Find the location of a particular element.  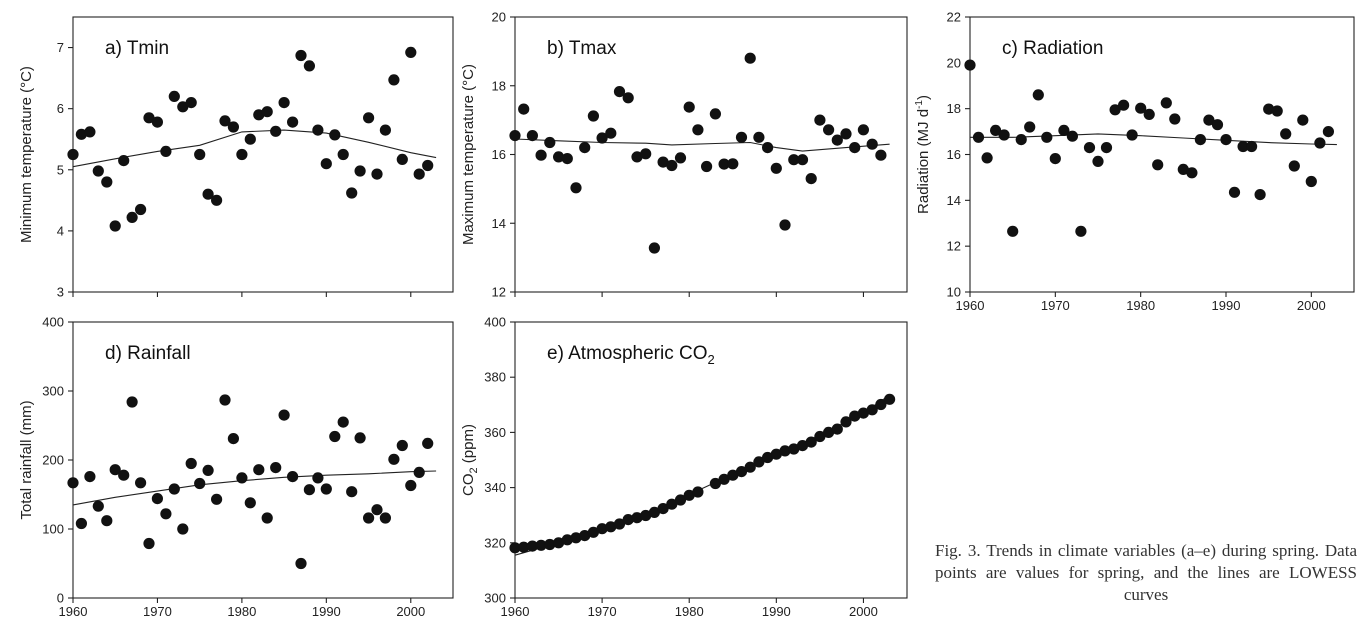

x-tick-label: 1970 is located at coordinates (1055, 305).